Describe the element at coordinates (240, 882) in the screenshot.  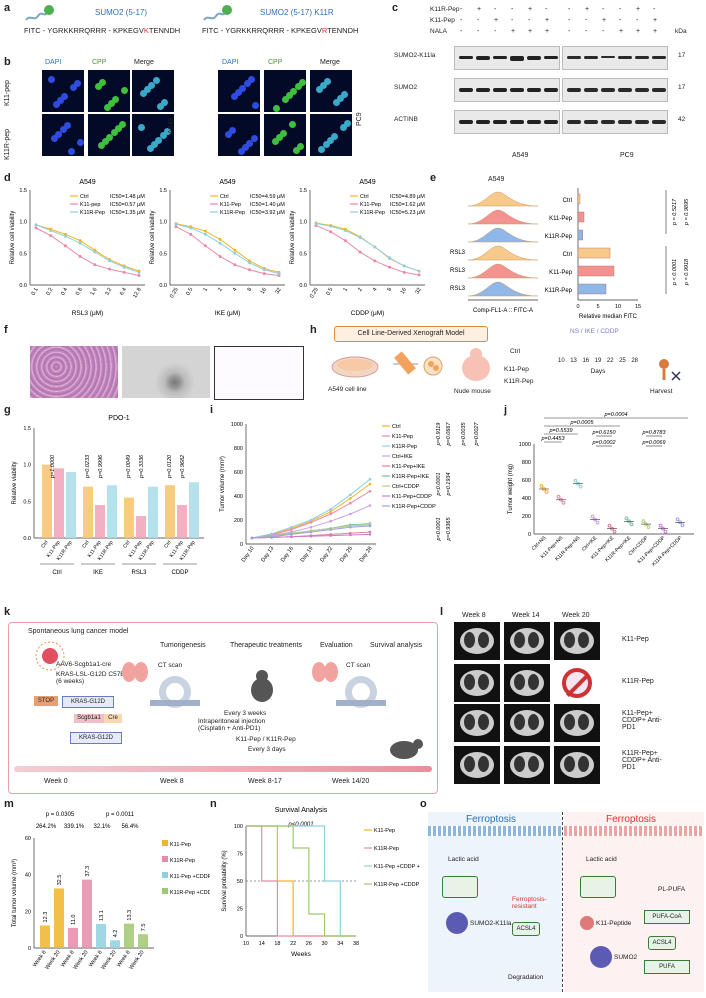
I see `y-tick: 50` at that location.